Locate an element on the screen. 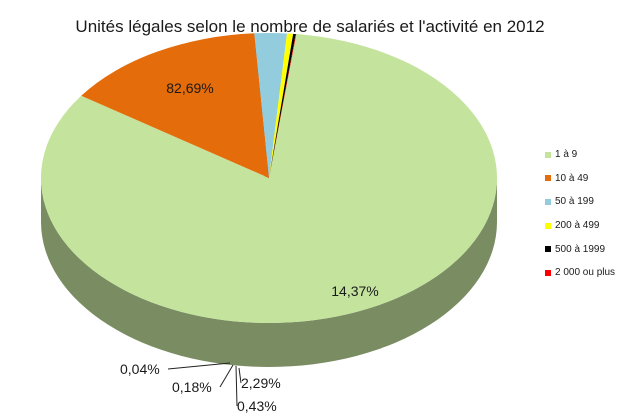  legend-item: 10 à 49 is located at coordinates (580, 179).